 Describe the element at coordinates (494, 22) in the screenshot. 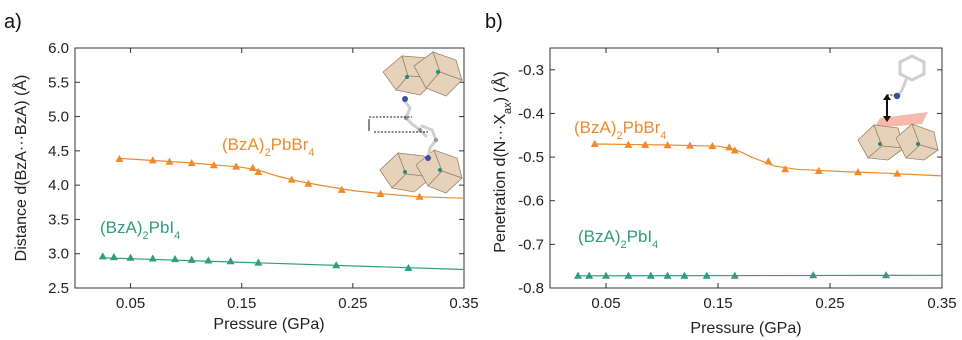

I see `panel-b-label: b)` at that location.